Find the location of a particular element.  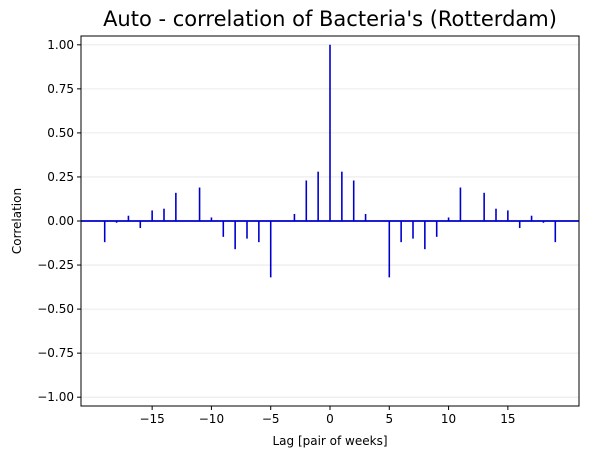

y-tick-label: 0.50 is located at coordinates (60, 133).